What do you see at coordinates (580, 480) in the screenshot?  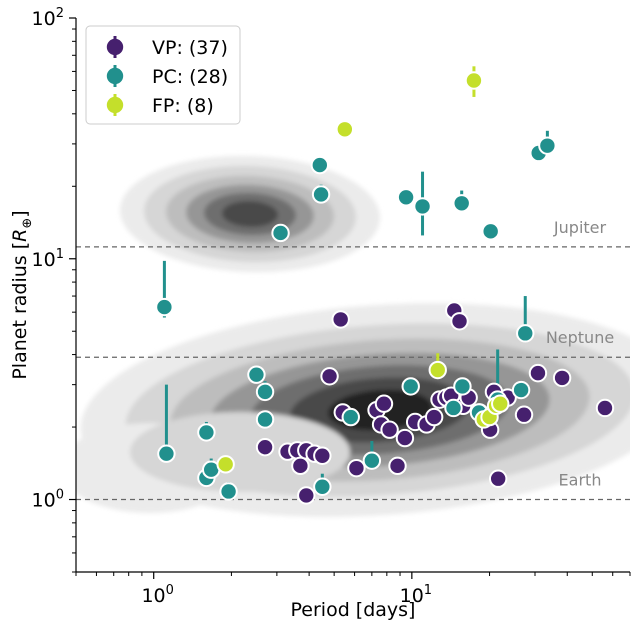 I see `reference-label-earth: Earth` at bounding box center [580, 480].